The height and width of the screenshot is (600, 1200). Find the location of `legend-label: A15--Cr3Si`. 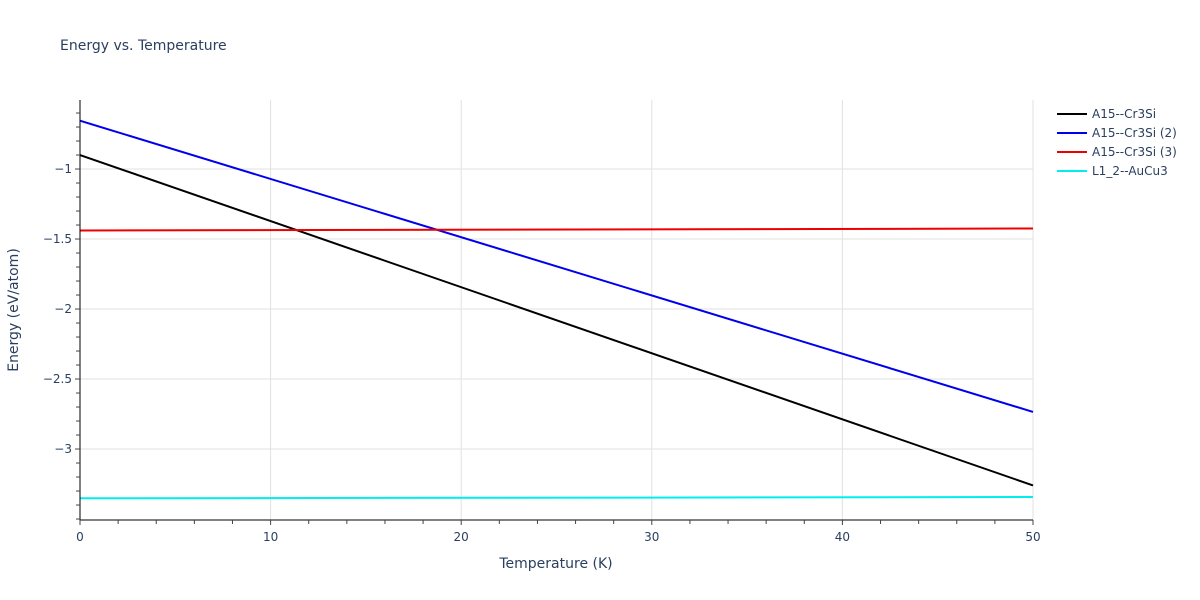

legend-label: A15--Cr3Si is located at coordinates (1124, 114).